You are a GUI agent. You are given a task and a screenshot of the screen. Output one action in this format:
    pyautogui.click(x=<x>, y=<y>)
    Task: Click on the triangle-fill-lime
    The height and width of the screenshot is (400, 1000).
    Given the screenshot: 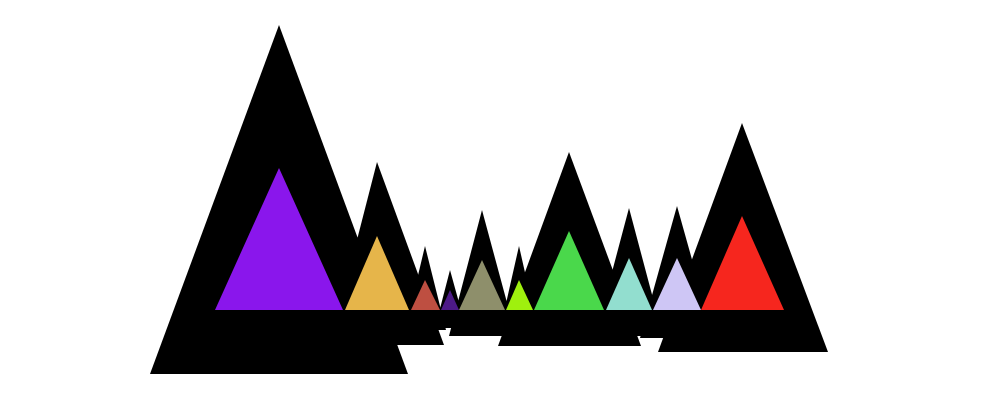 What is the action you would take?
    pyautogui.click(x=519, y=295)
    